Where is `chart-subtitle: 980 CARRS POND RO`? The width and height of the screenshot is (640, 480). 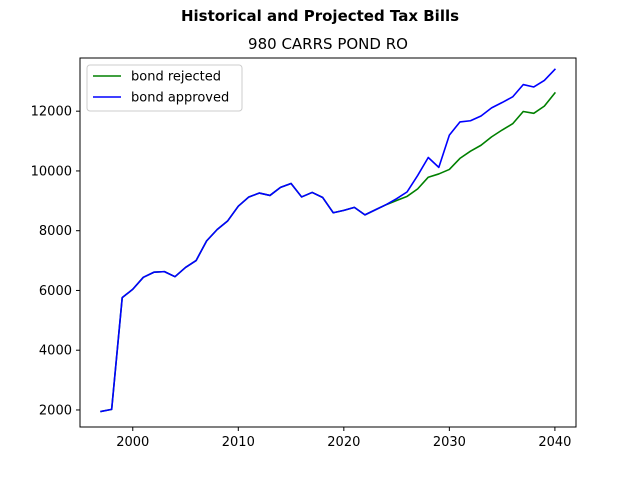 chart-subtitle: 980 CARRS POND RO is located at coordinates (328, 44).